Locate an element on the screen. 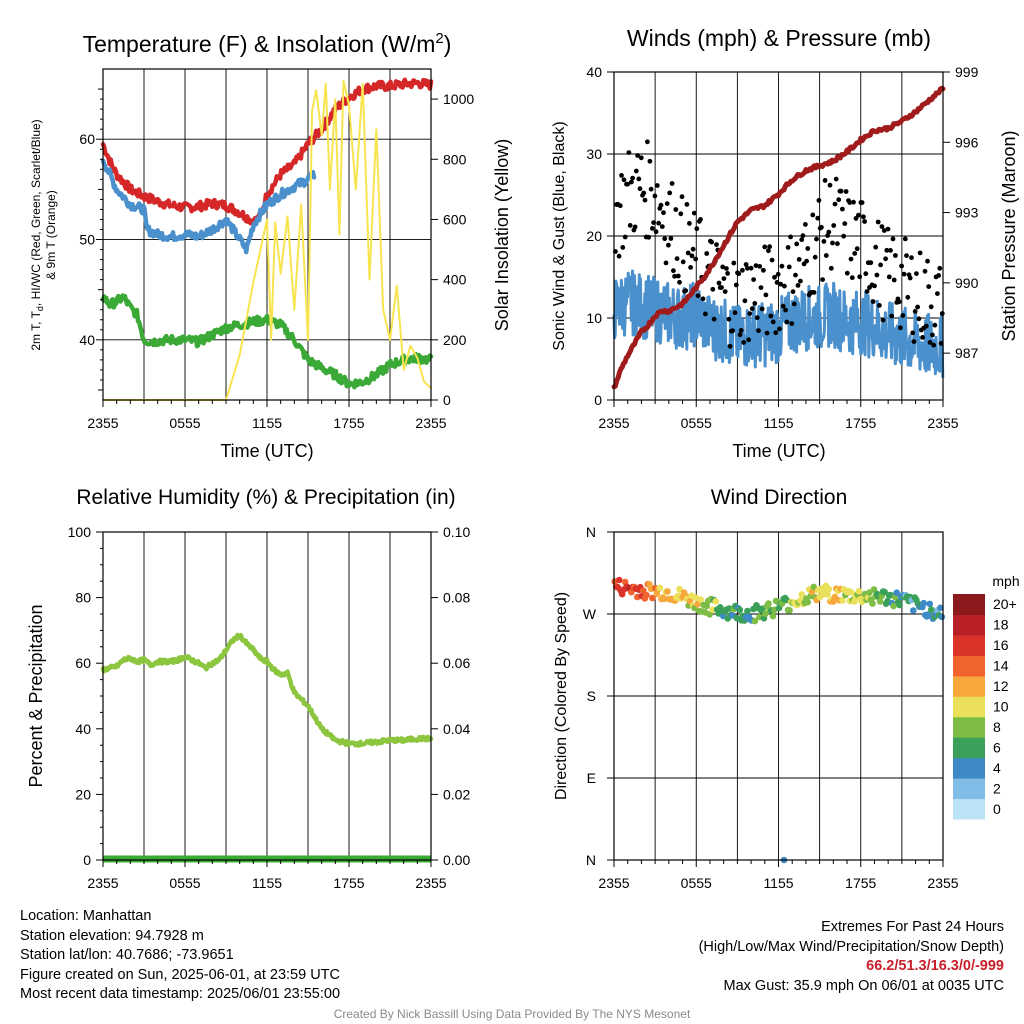  direction-ytick-label: E is located at coordinates (591, 778).